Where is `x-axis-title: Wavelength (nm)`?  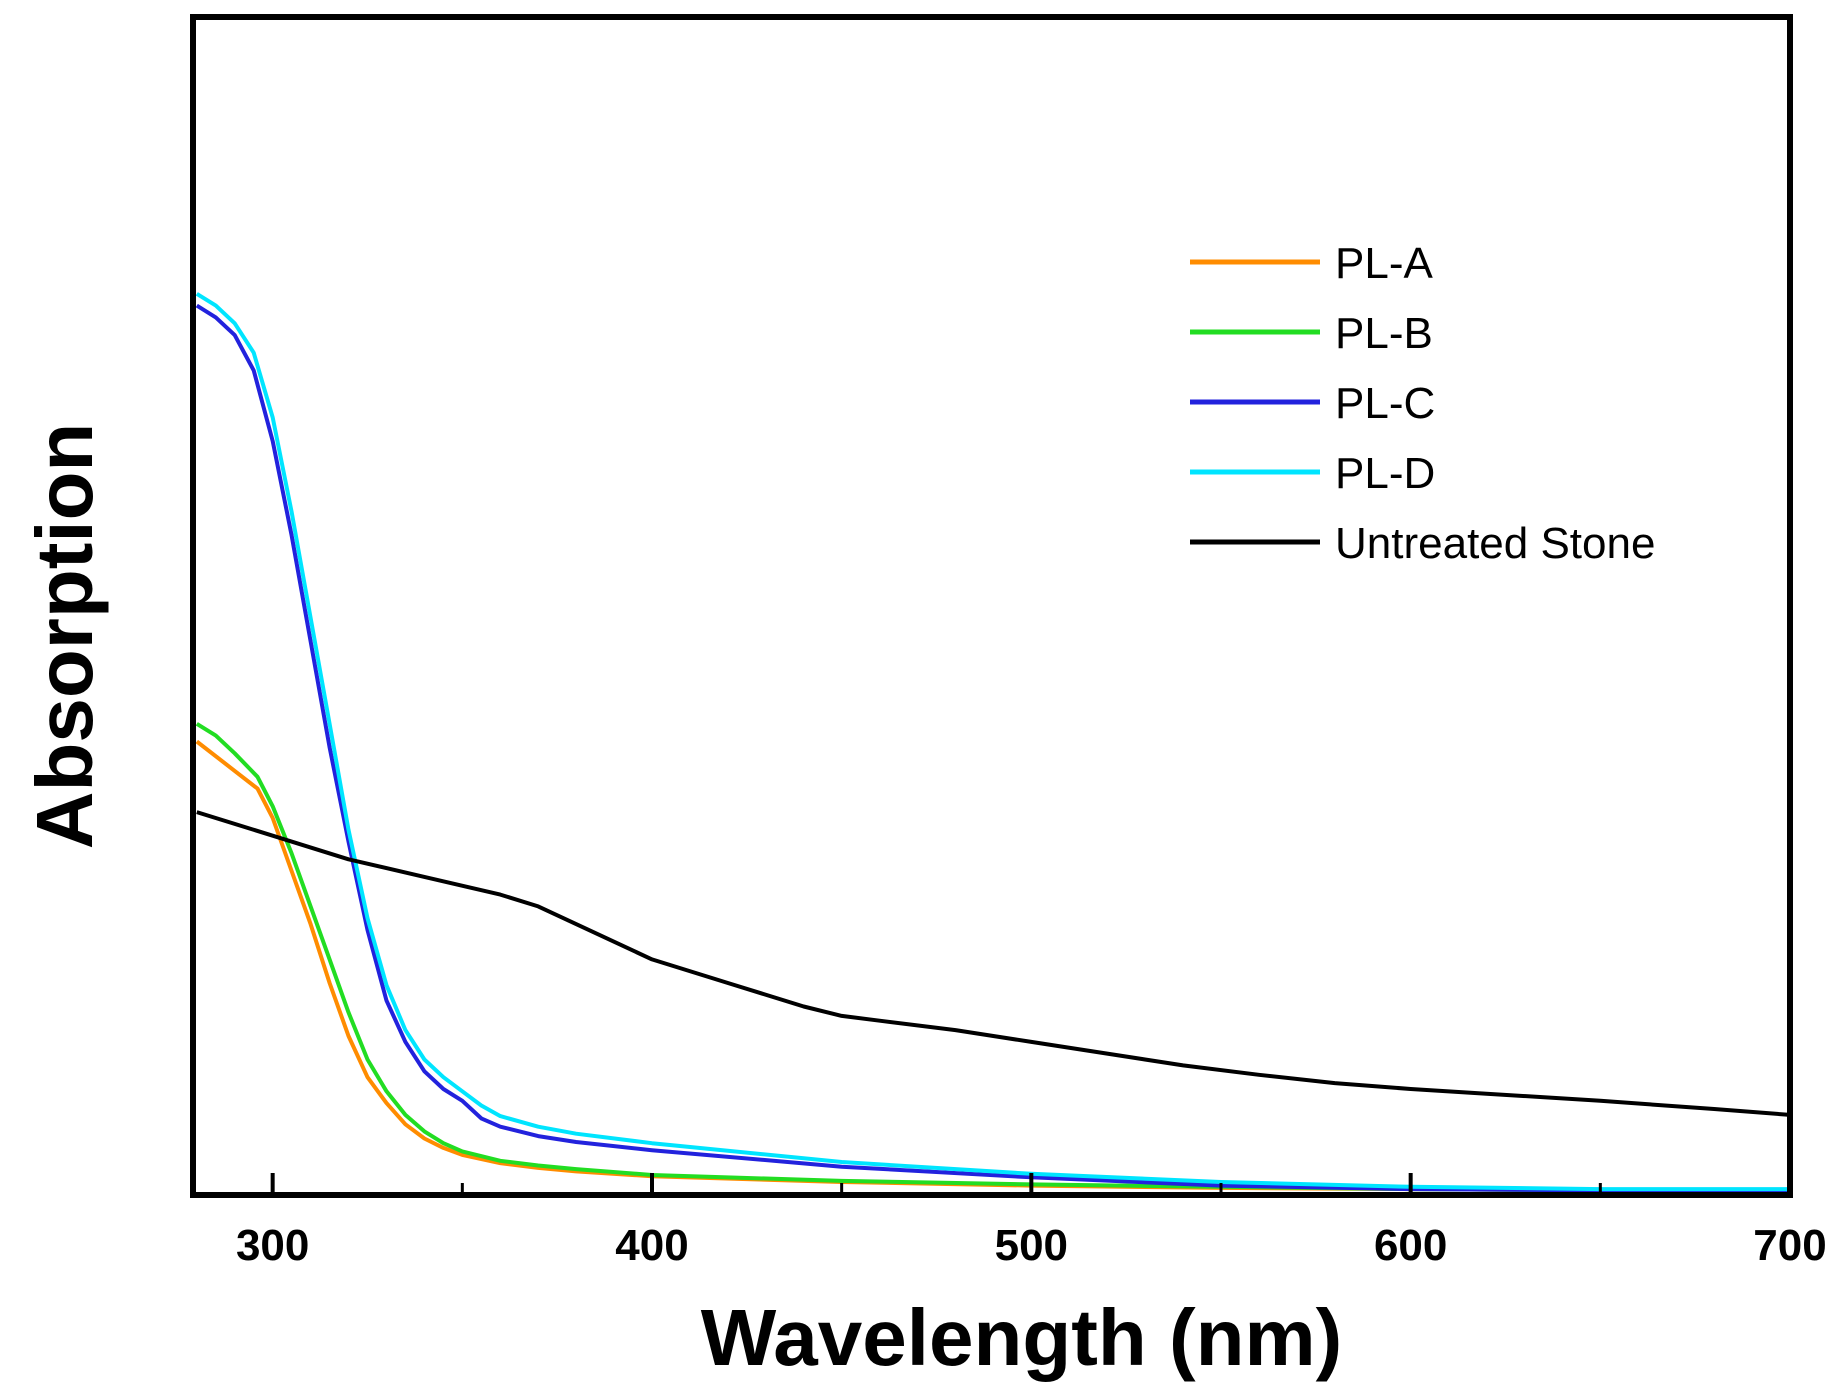 x-axis-title: Wavelength (nm) is located at coordinates (1021, 1337).